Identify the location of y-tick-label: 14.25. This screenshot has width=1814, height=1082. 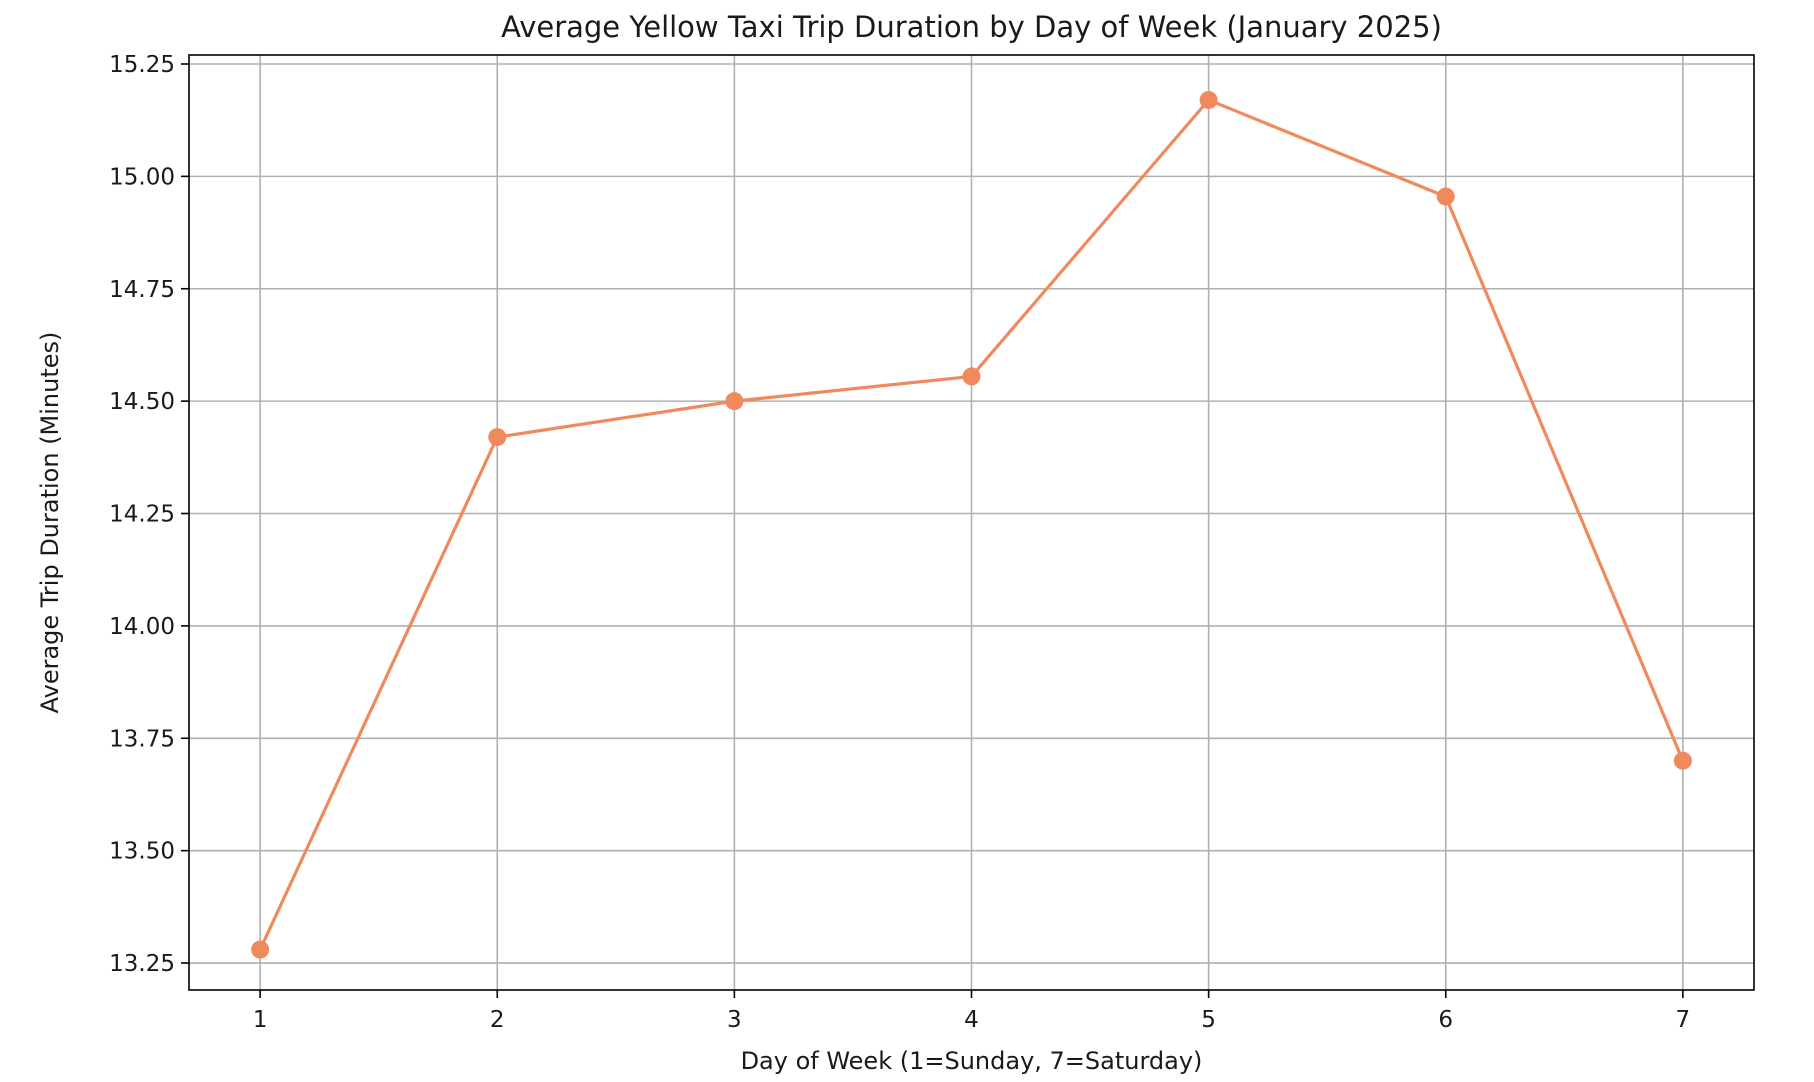
(142, 515).